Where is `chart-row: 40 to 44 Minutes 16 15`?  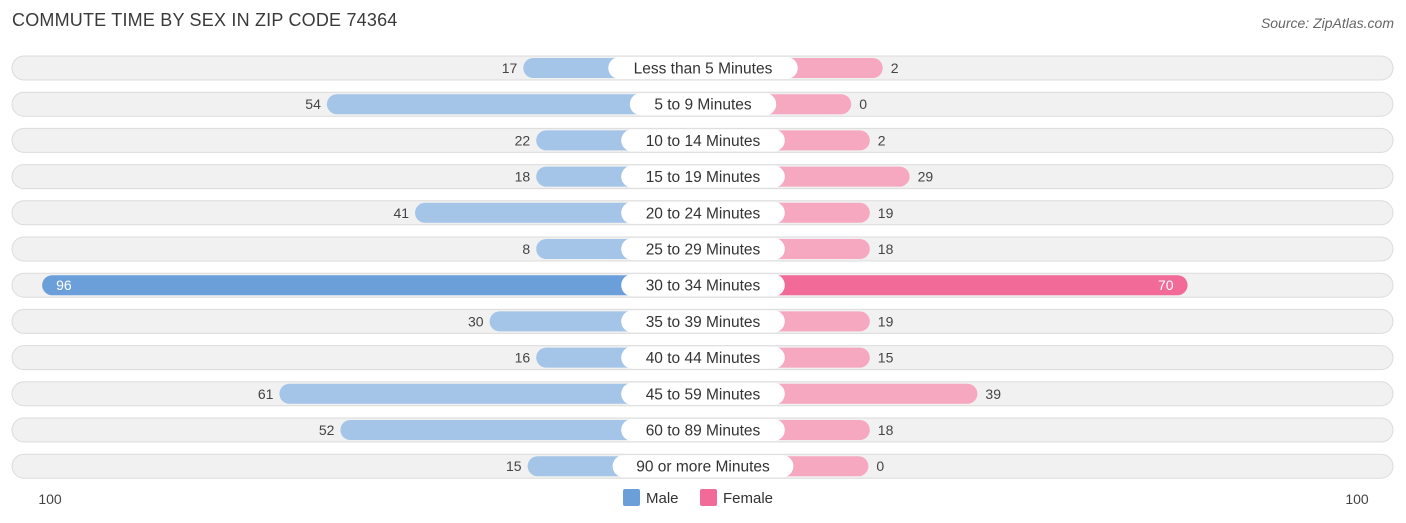
chart-row: 40 to 44 Minutes 16 15 is located at coordinates (702, 358).